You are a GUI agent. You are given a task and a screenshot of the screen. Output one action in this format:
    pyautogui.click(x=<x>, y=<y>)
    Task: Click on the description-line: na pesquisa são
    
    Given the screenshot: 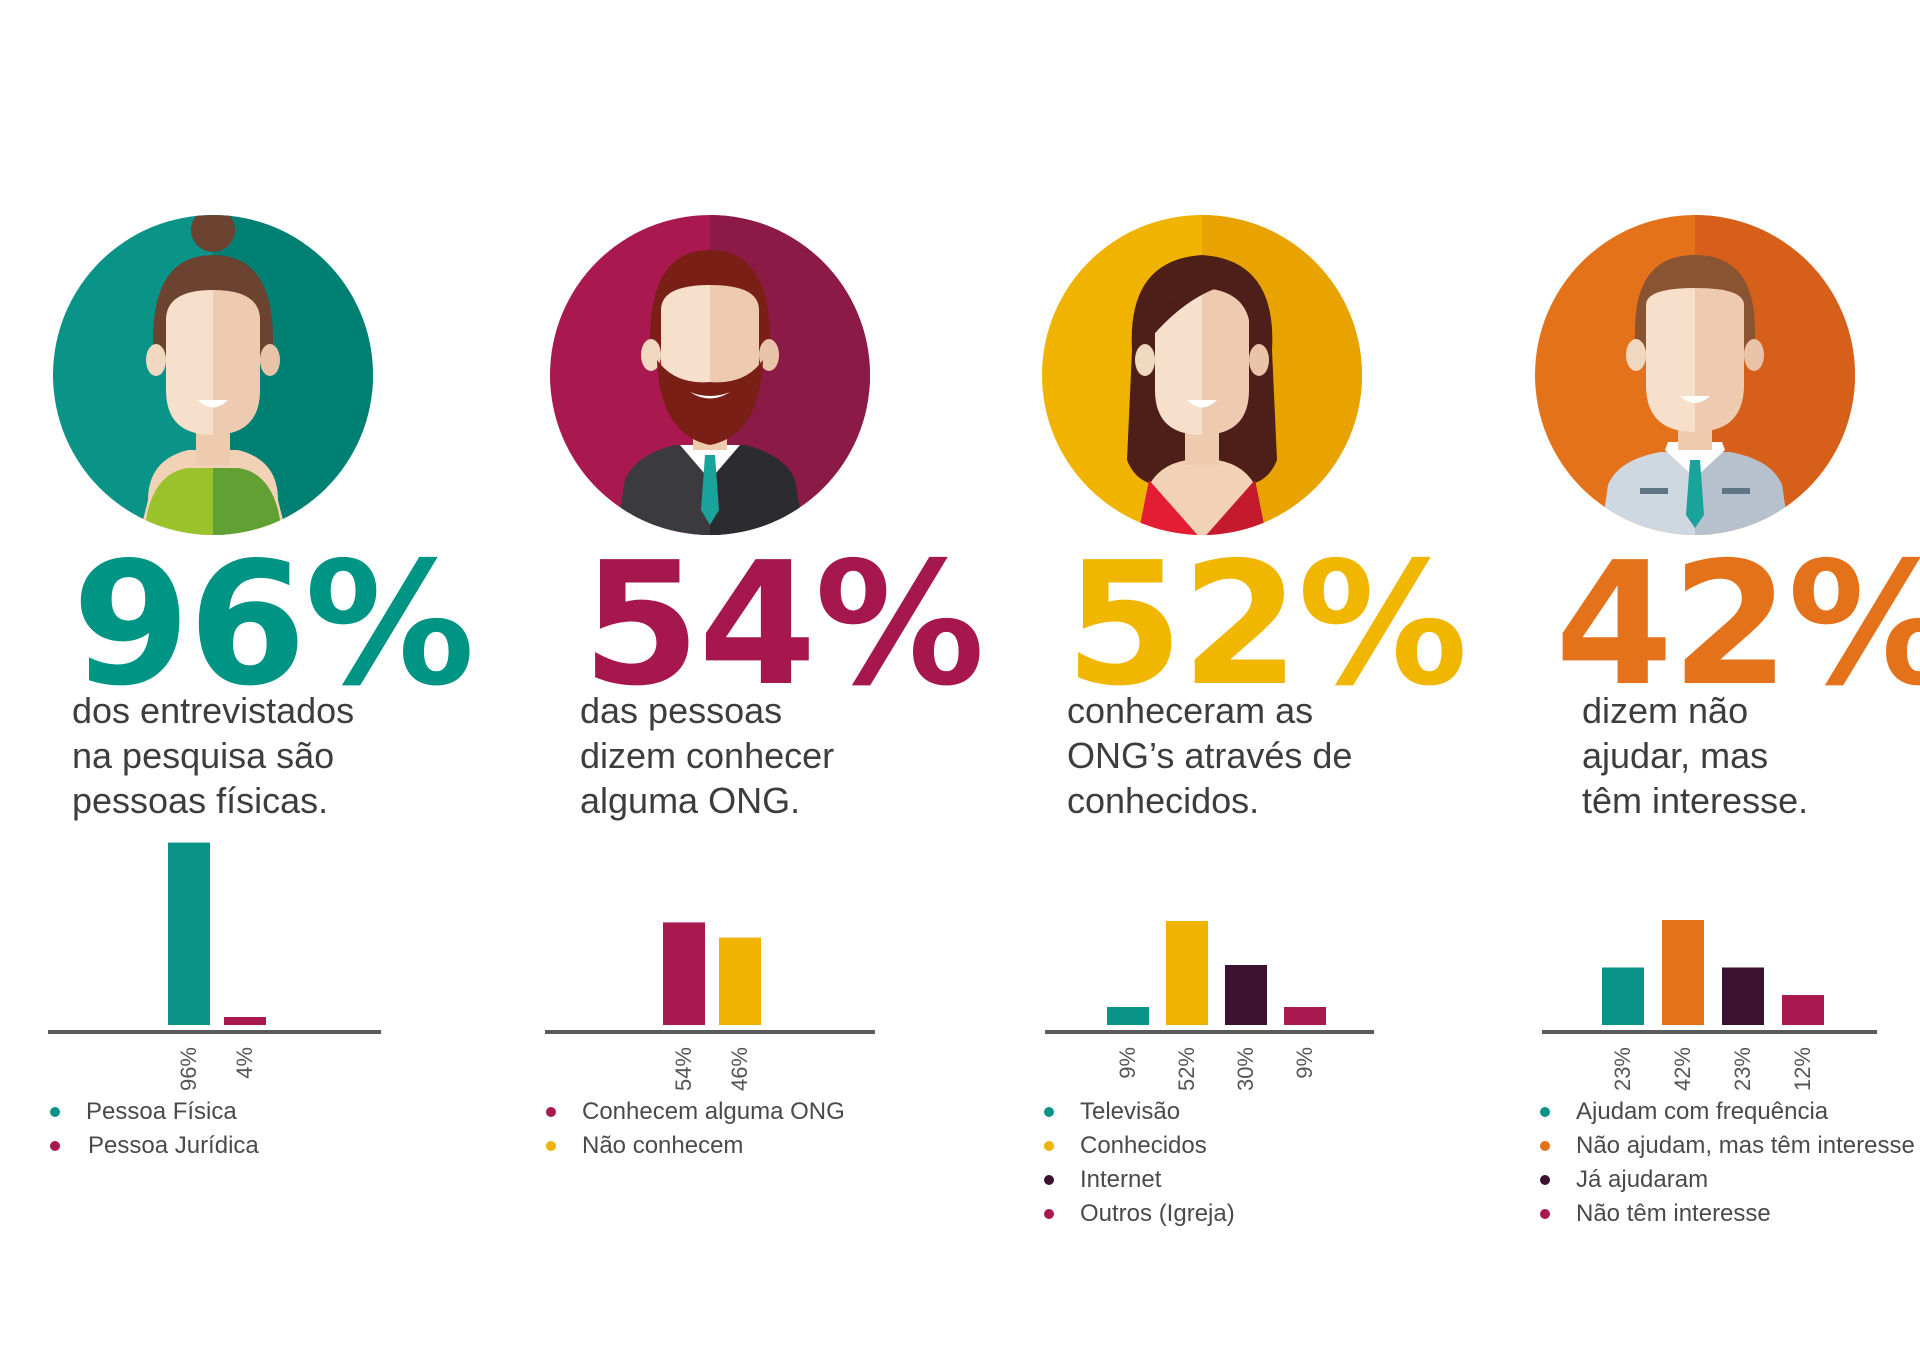 What is the action you would take?
    pyautogui.click(x=203, y=755)
    